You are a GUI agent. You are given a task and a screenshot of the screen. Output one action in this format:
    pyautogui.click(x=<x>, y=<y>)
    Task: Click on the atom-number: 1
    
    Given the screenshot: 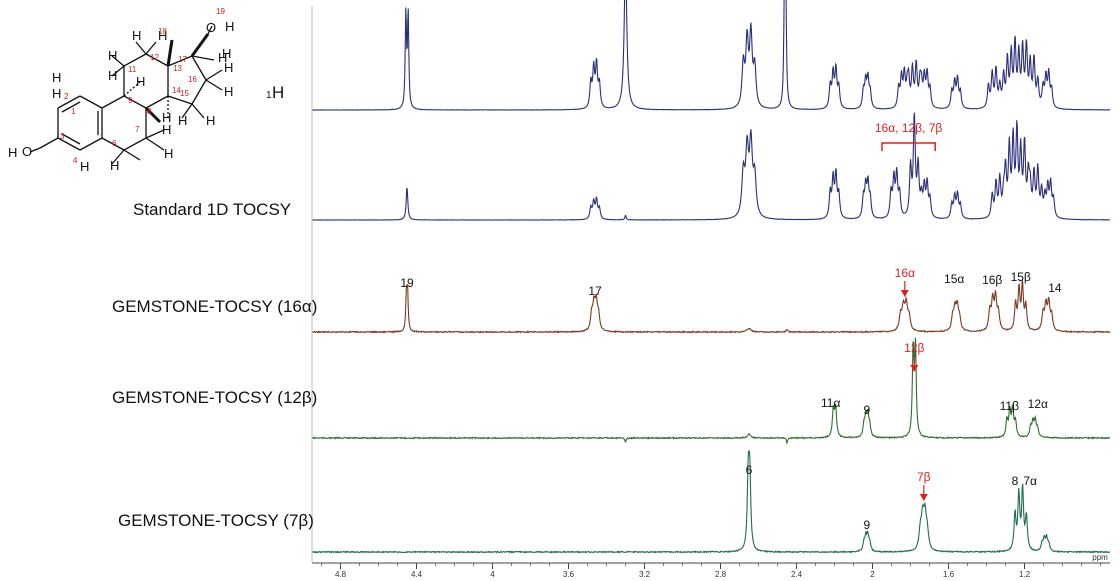 What is the action you would take?
    pyautogui.click(x=73, y=111)
    